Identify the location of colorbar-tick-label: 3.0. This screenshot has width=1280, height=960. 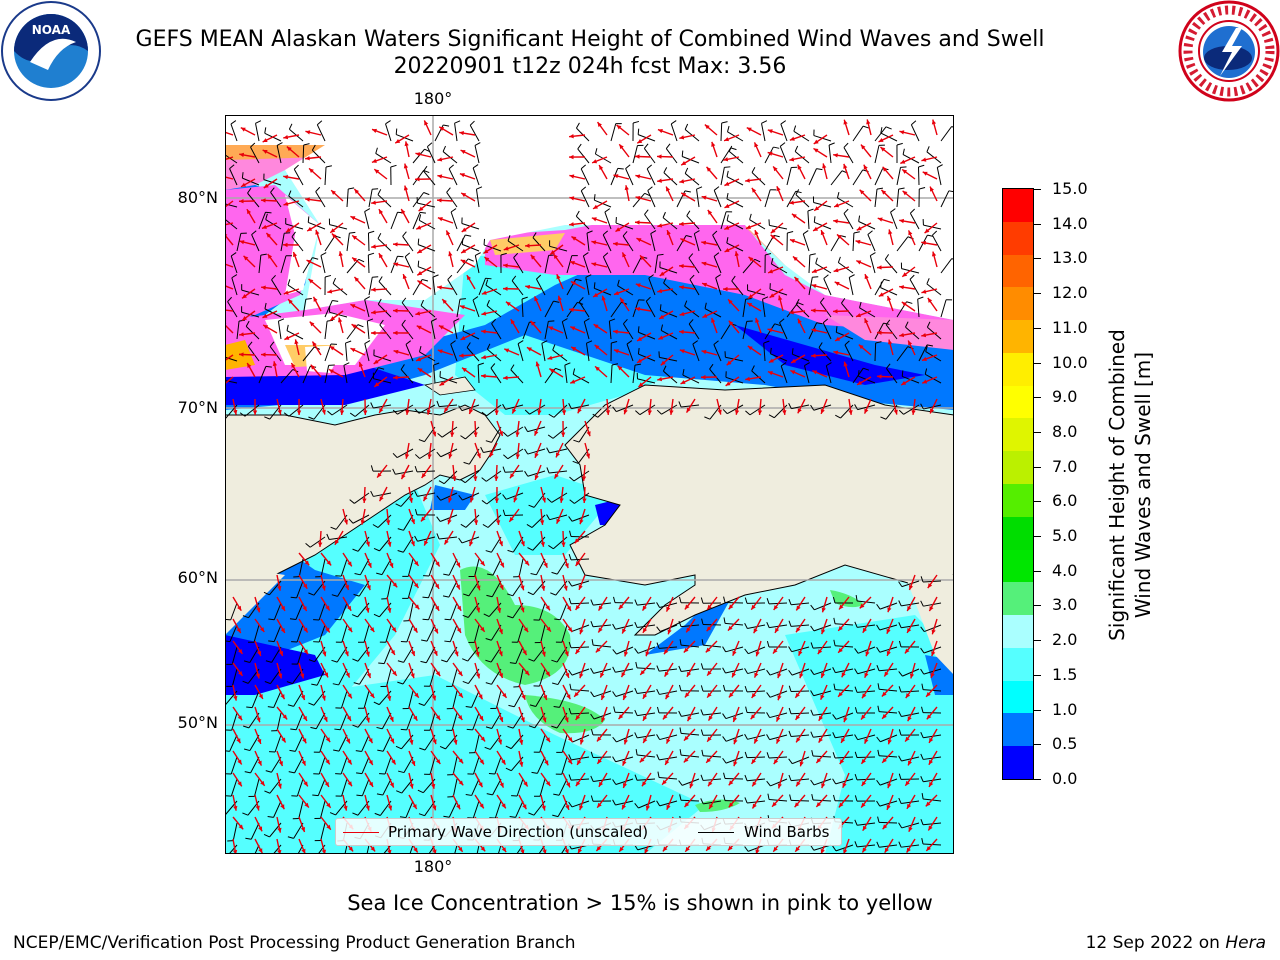
(1065, 605).